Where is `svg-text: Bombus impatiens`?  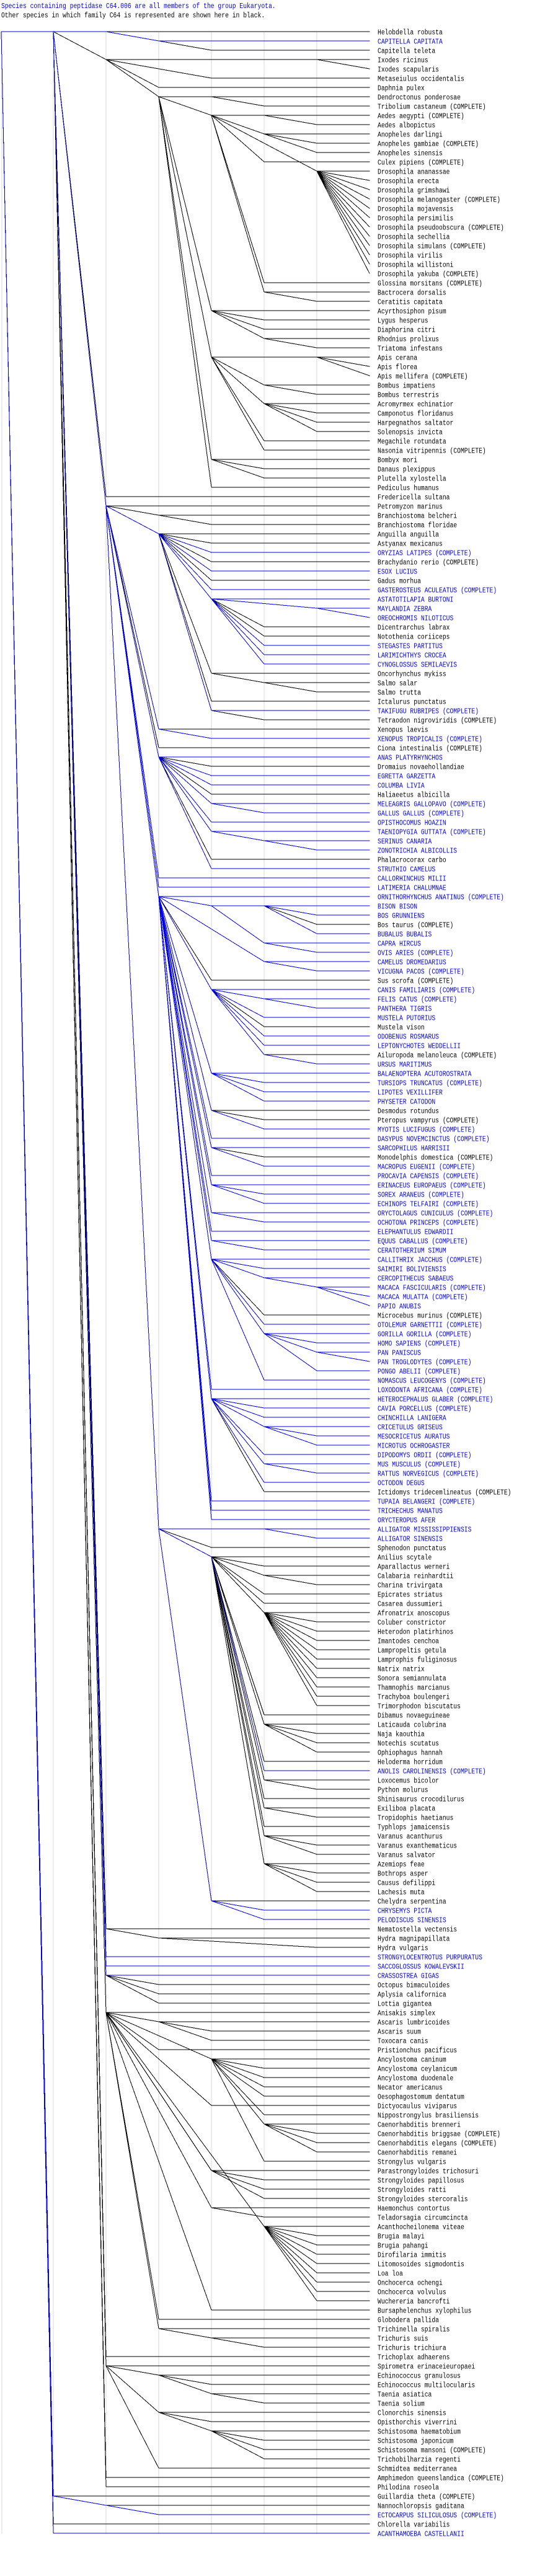 svg-text: Bombus impatiens is located at coordinates (406, 387).